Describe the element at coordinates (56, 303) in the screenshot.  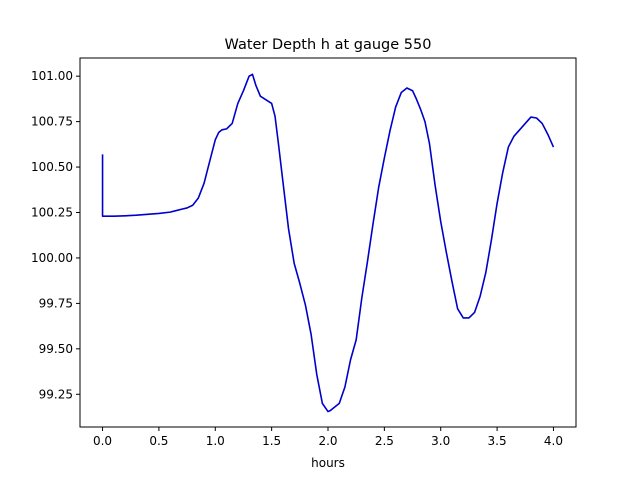
I see `y-tick-label: 99.75` at that location.